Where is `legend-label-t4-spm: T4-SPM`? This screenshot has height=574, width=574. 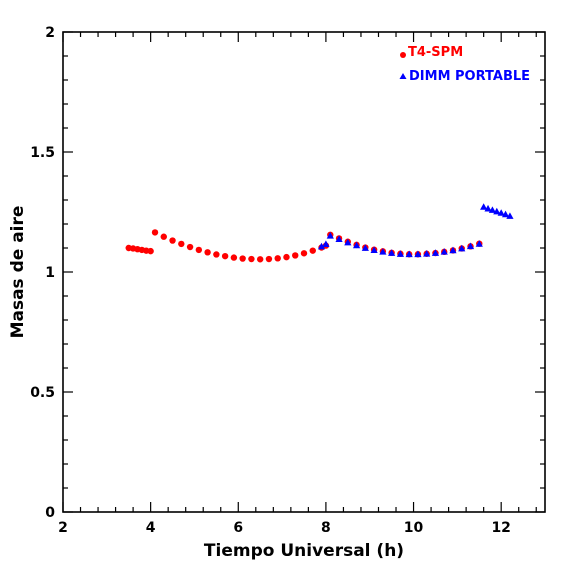 legend-label-t4-spm: T4-SPM is located at coordinates (435, 52).